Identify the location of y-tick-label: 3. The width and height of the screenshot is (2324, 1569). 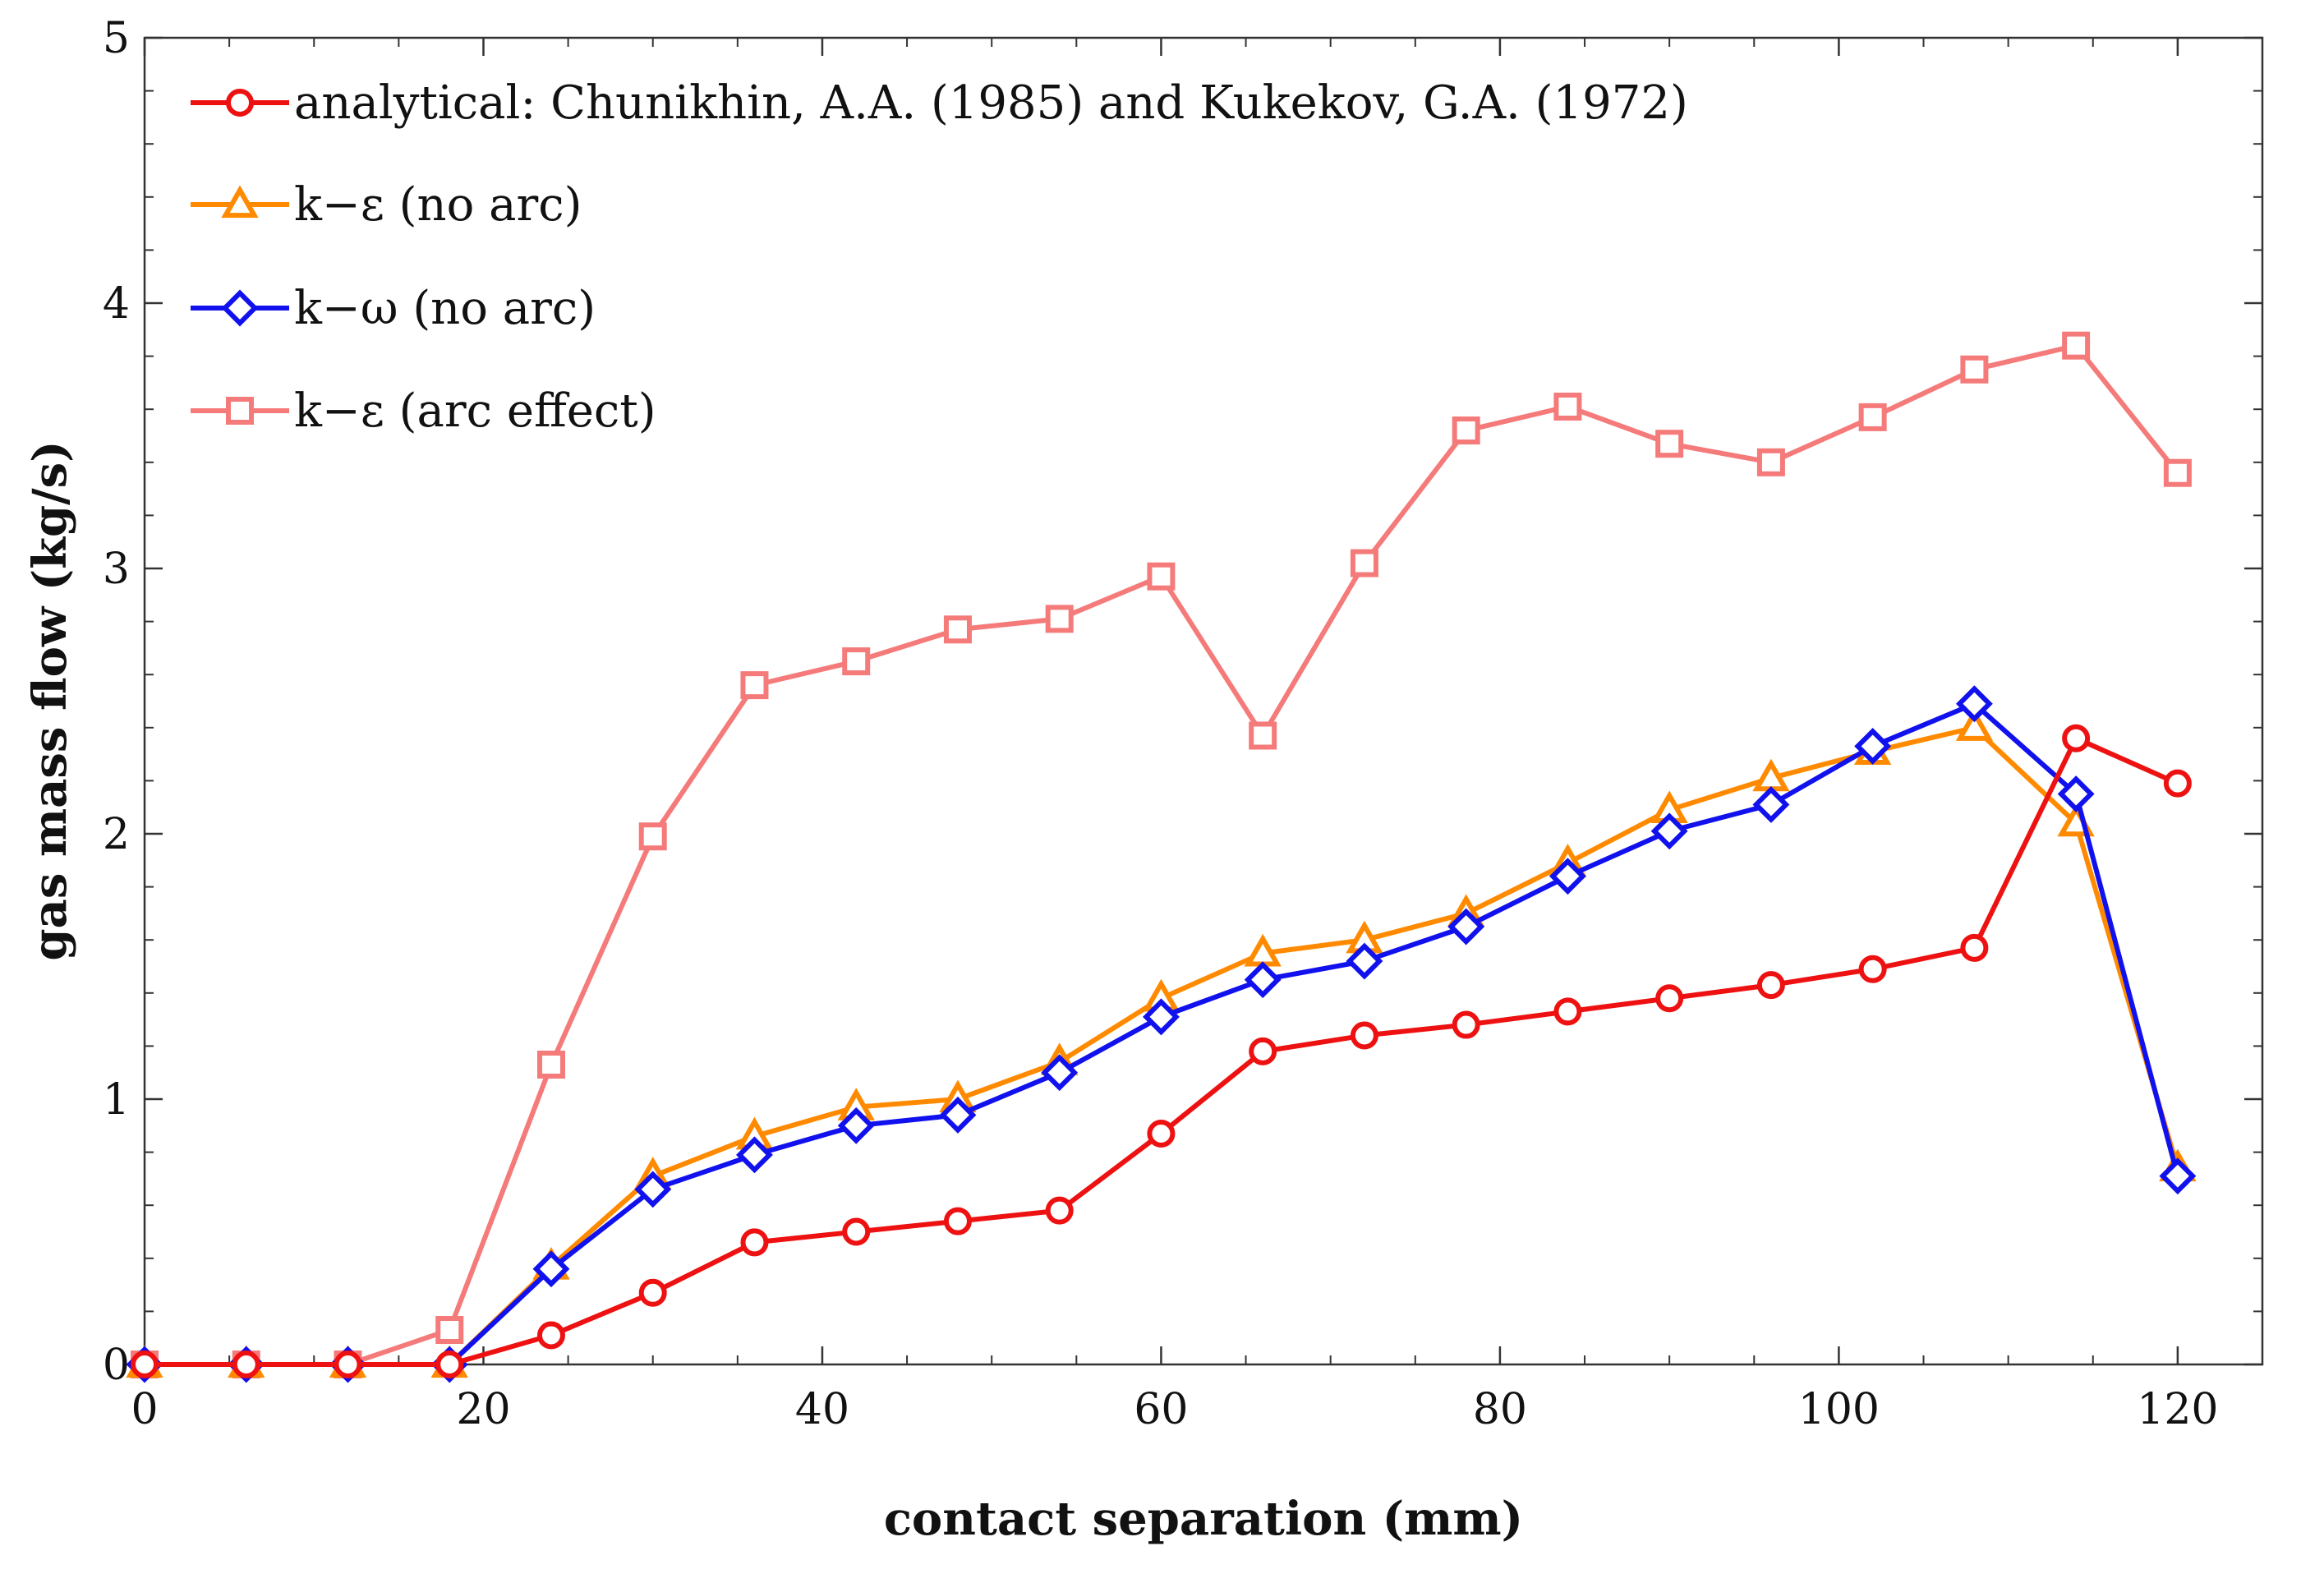
(116, 569).